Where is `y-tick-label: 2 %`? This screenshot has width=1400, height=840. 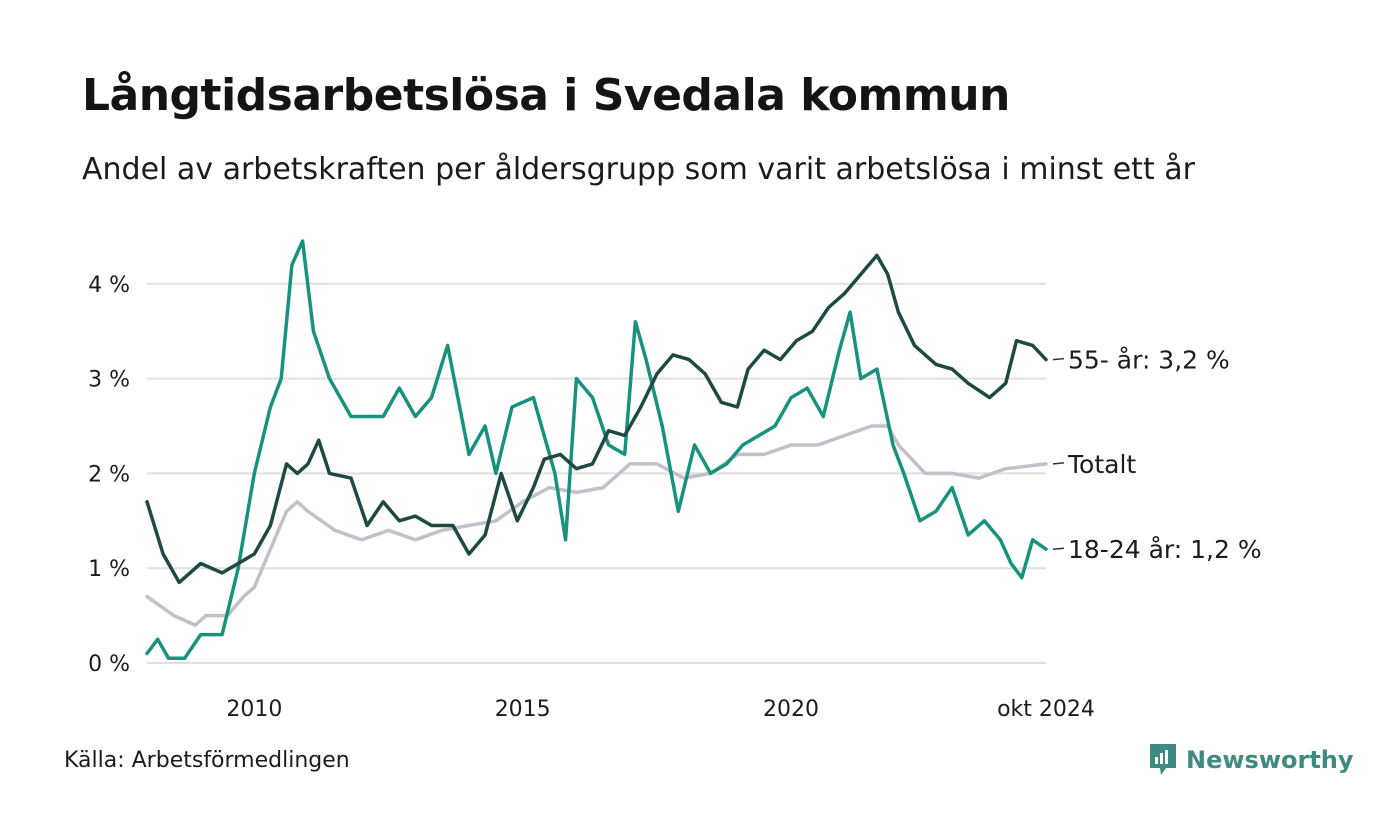
y-tick-label: 2 % is located at coordinates (109, 474).